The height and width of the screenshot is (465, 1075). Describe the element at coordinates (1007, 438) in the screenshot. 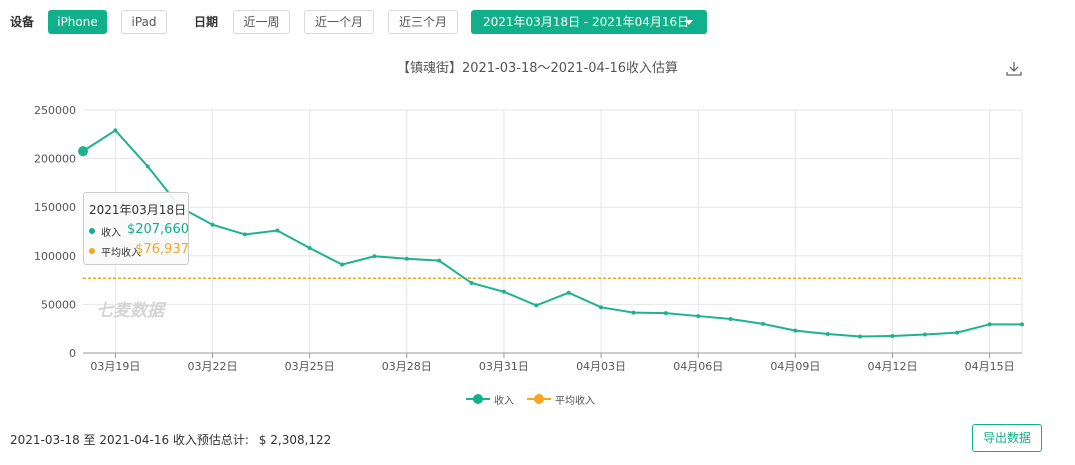

I see `export-data-button: 导出数据` at that location.